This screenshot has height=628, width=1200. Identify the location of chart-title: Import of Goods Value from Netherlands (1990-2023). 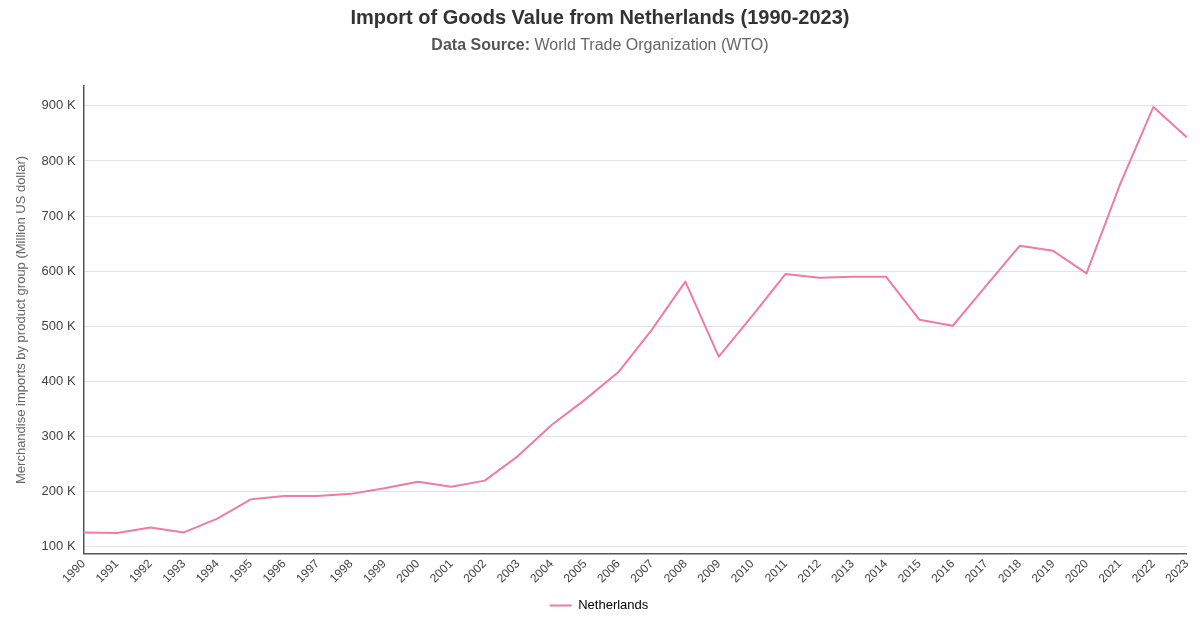
(600, 17).